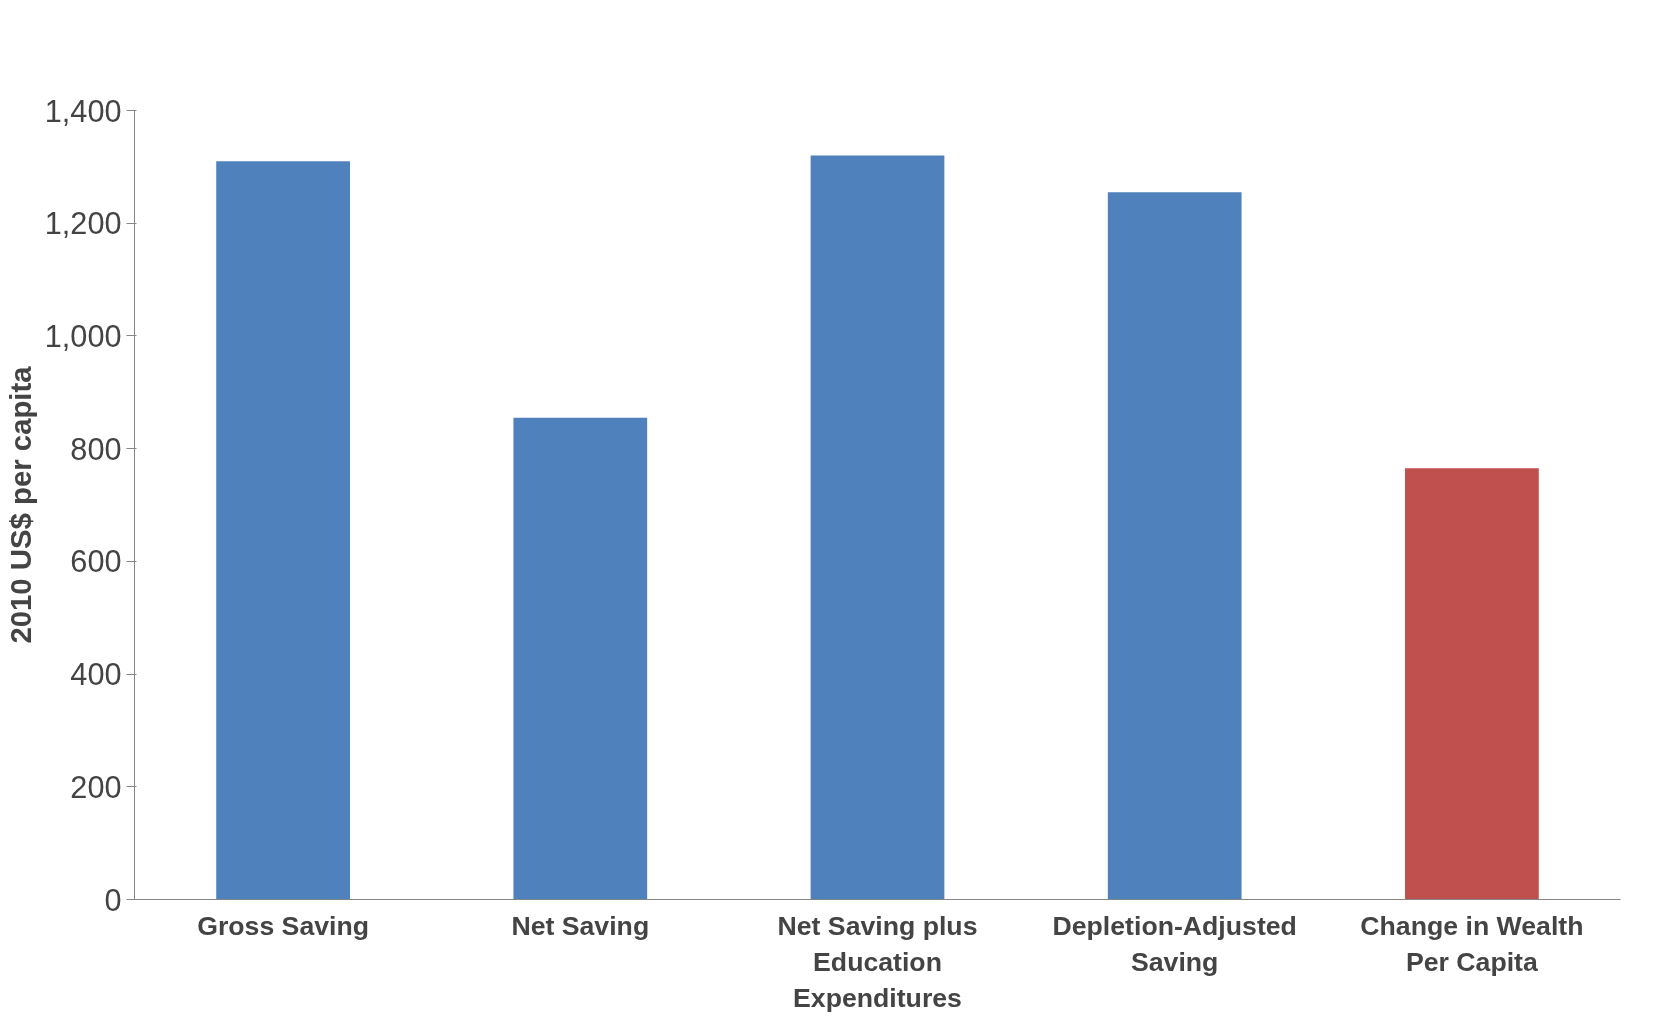  What do you see at coordinates (96, 786) in the screenshot?
I see `y-tick-label: 200` at bounding box center [96, 786].